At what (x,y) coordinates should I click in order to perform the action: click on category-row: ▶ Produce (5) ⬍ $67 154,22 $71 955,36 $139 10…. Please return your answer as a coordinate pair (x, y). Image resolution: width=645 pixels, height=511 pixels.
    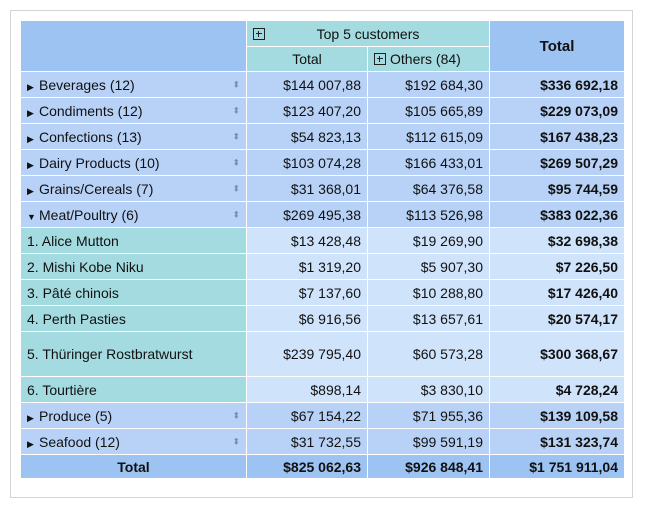
    Looking at the image, I should click on (323, 416).